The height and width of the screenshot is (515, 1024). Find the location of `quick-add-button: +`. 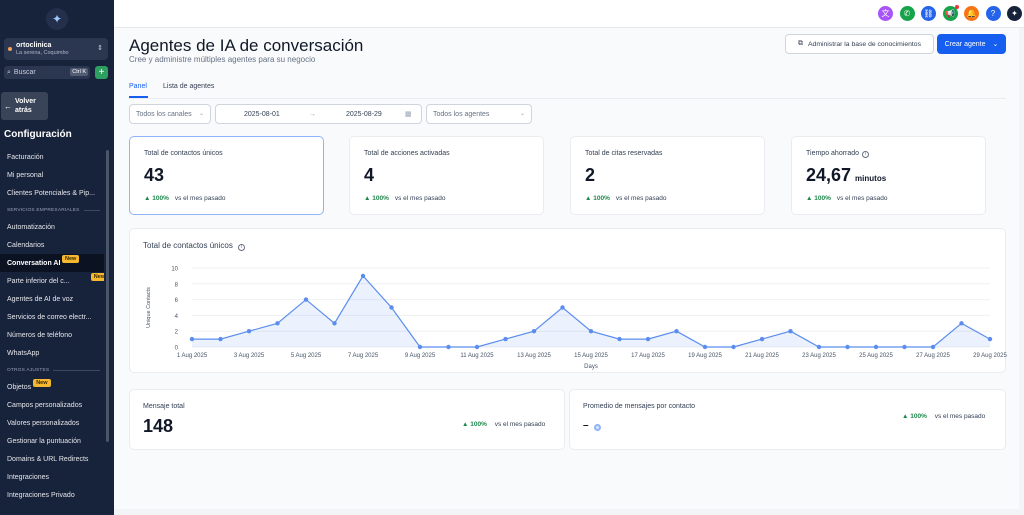

quick-add-button: + is located at coordinates (101, 72).